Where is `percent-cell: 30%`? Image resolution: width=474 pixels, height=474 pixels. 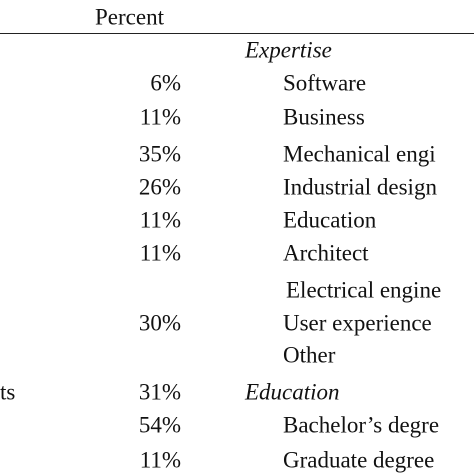 percent-cell: 30% is located at coordinates (159, 323).